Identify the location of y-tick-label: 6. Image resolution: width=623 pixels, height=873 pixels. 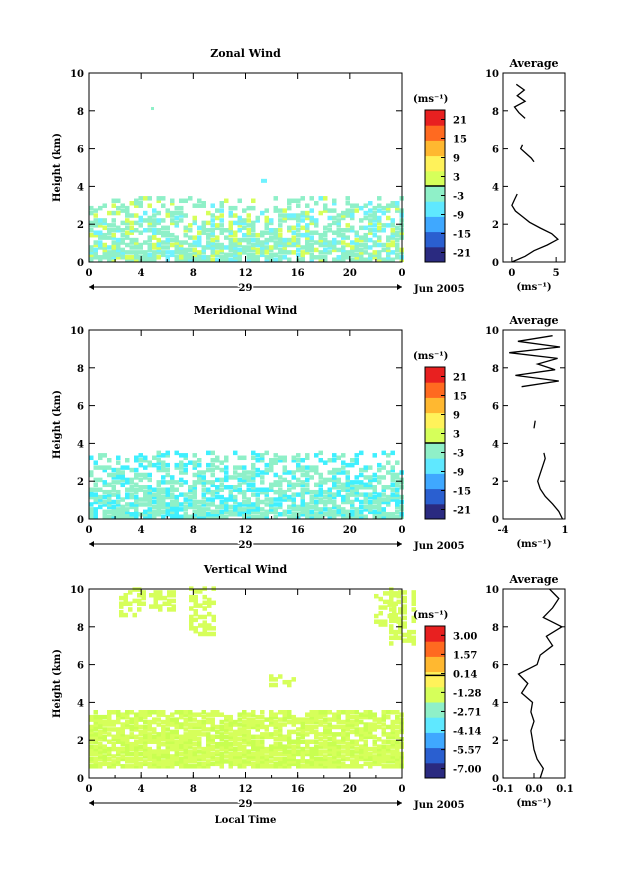
(80, 666).